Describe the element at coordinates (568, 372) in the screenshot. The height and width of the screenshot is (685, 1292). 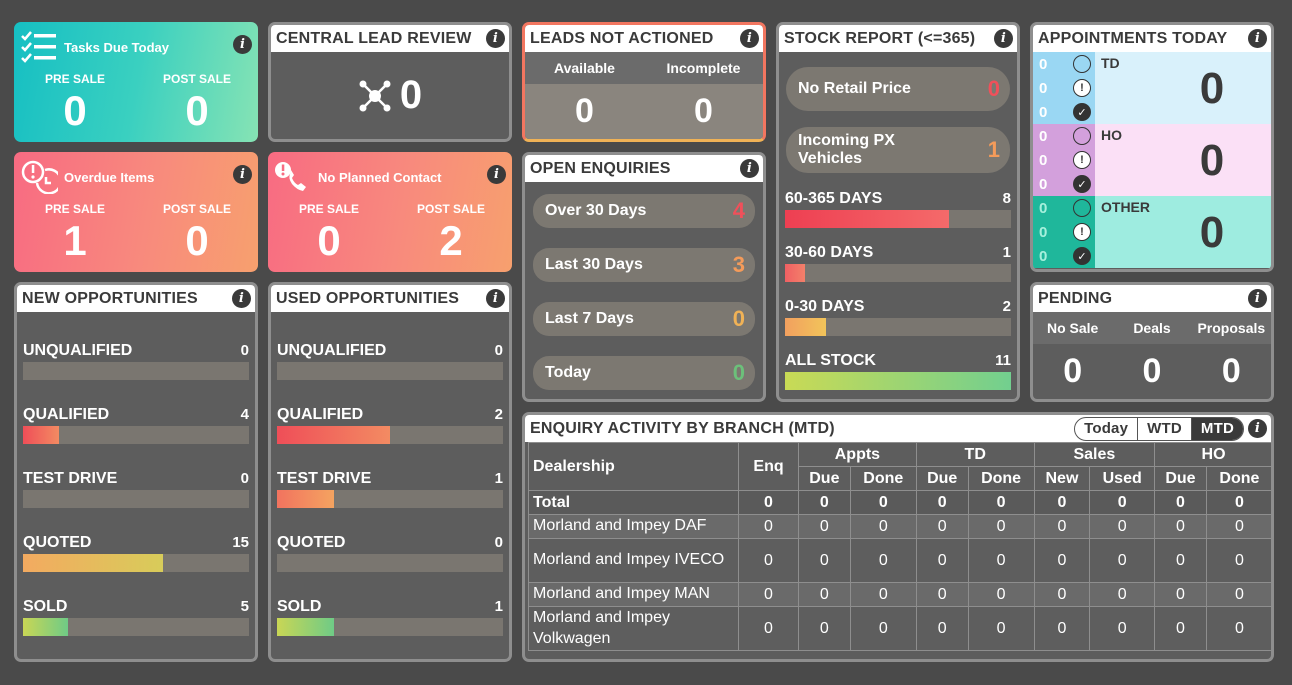
I see `open-enquiry-label: Today` at that location.